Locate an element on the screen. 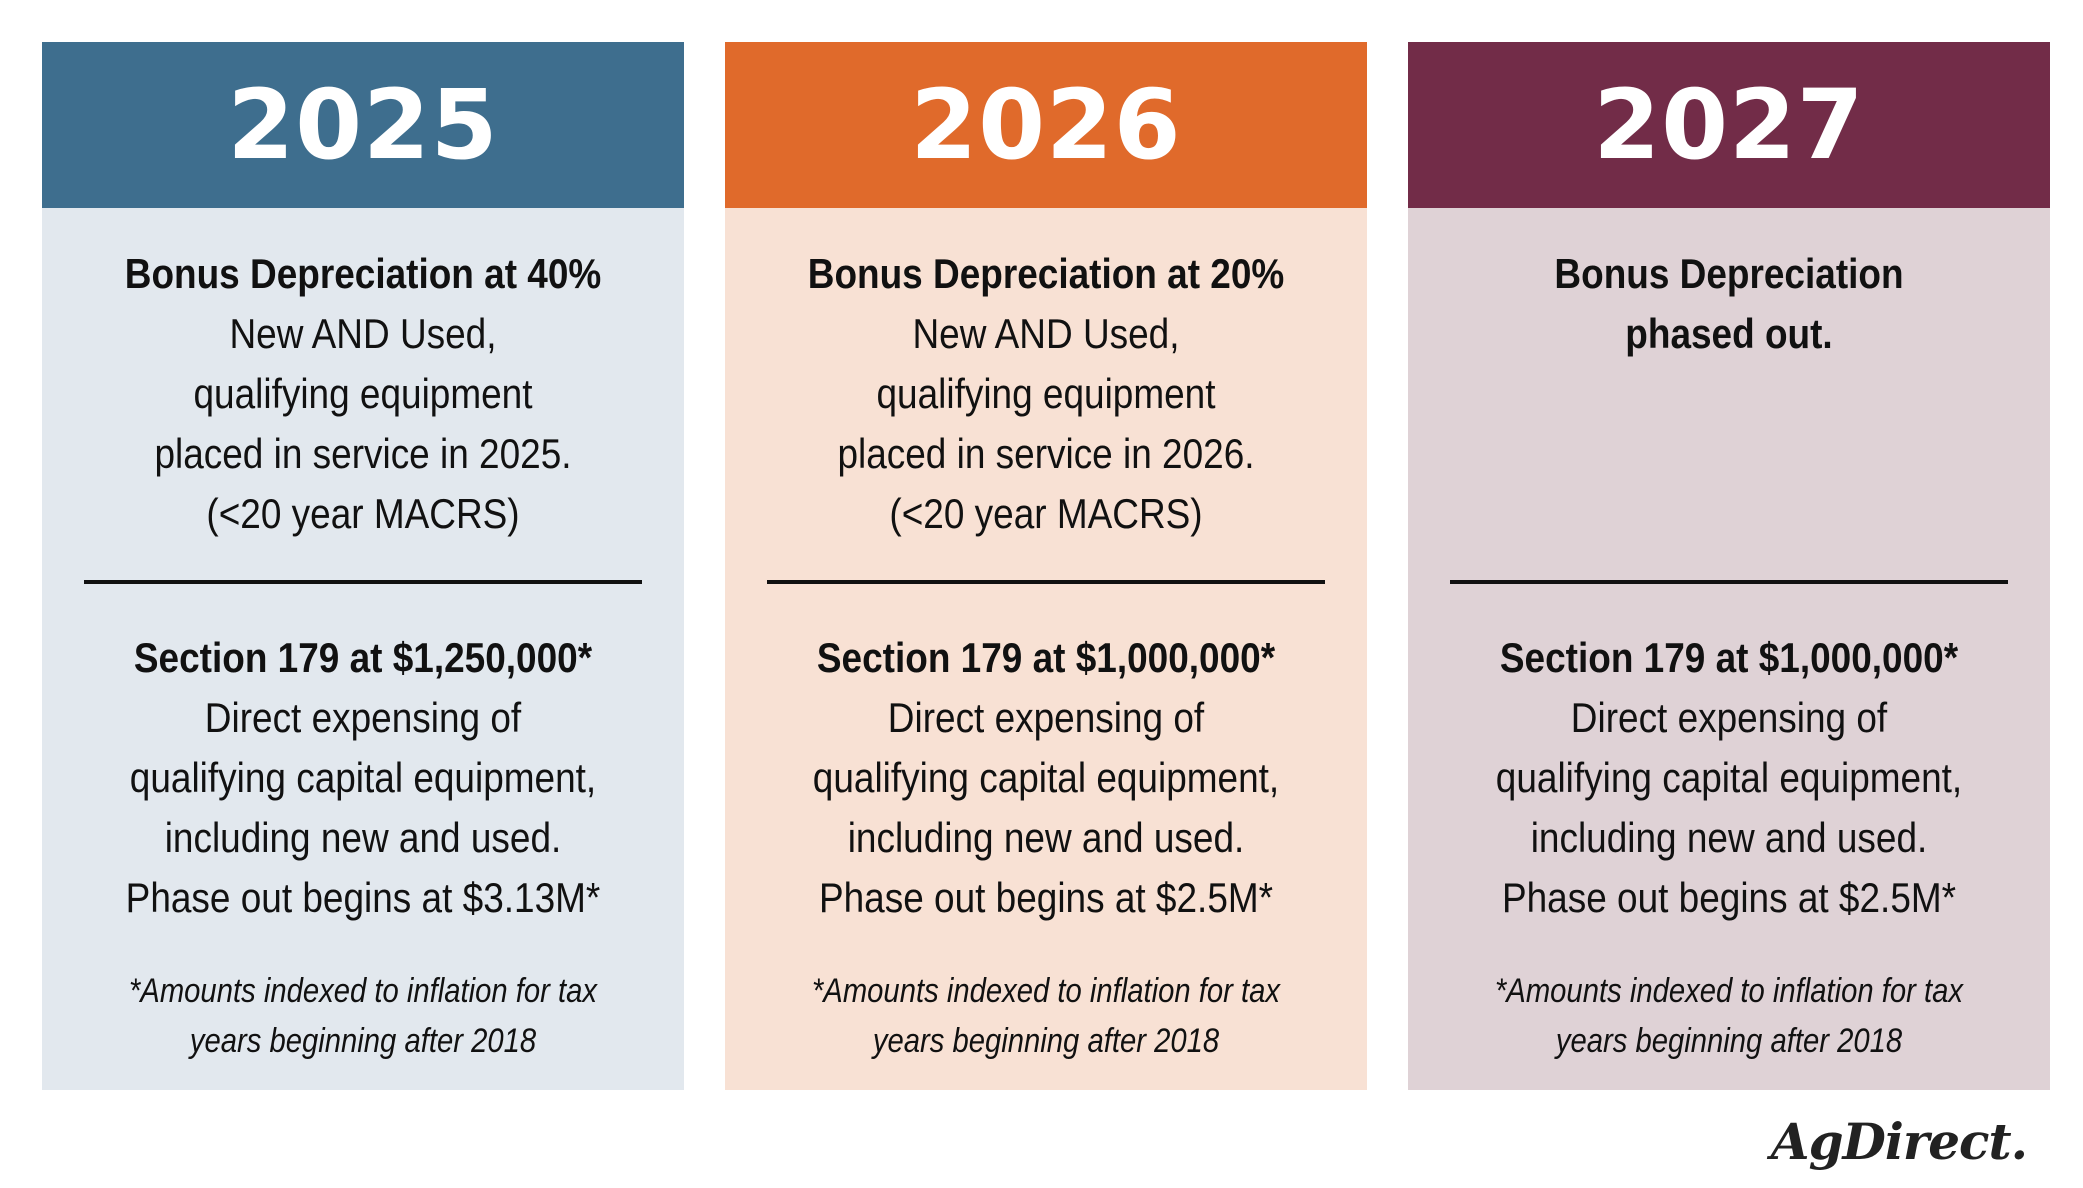 This screenshot has height=1188, width=2083. bonus-line: placed in service in 2025. is located at coordinates (363, 453).